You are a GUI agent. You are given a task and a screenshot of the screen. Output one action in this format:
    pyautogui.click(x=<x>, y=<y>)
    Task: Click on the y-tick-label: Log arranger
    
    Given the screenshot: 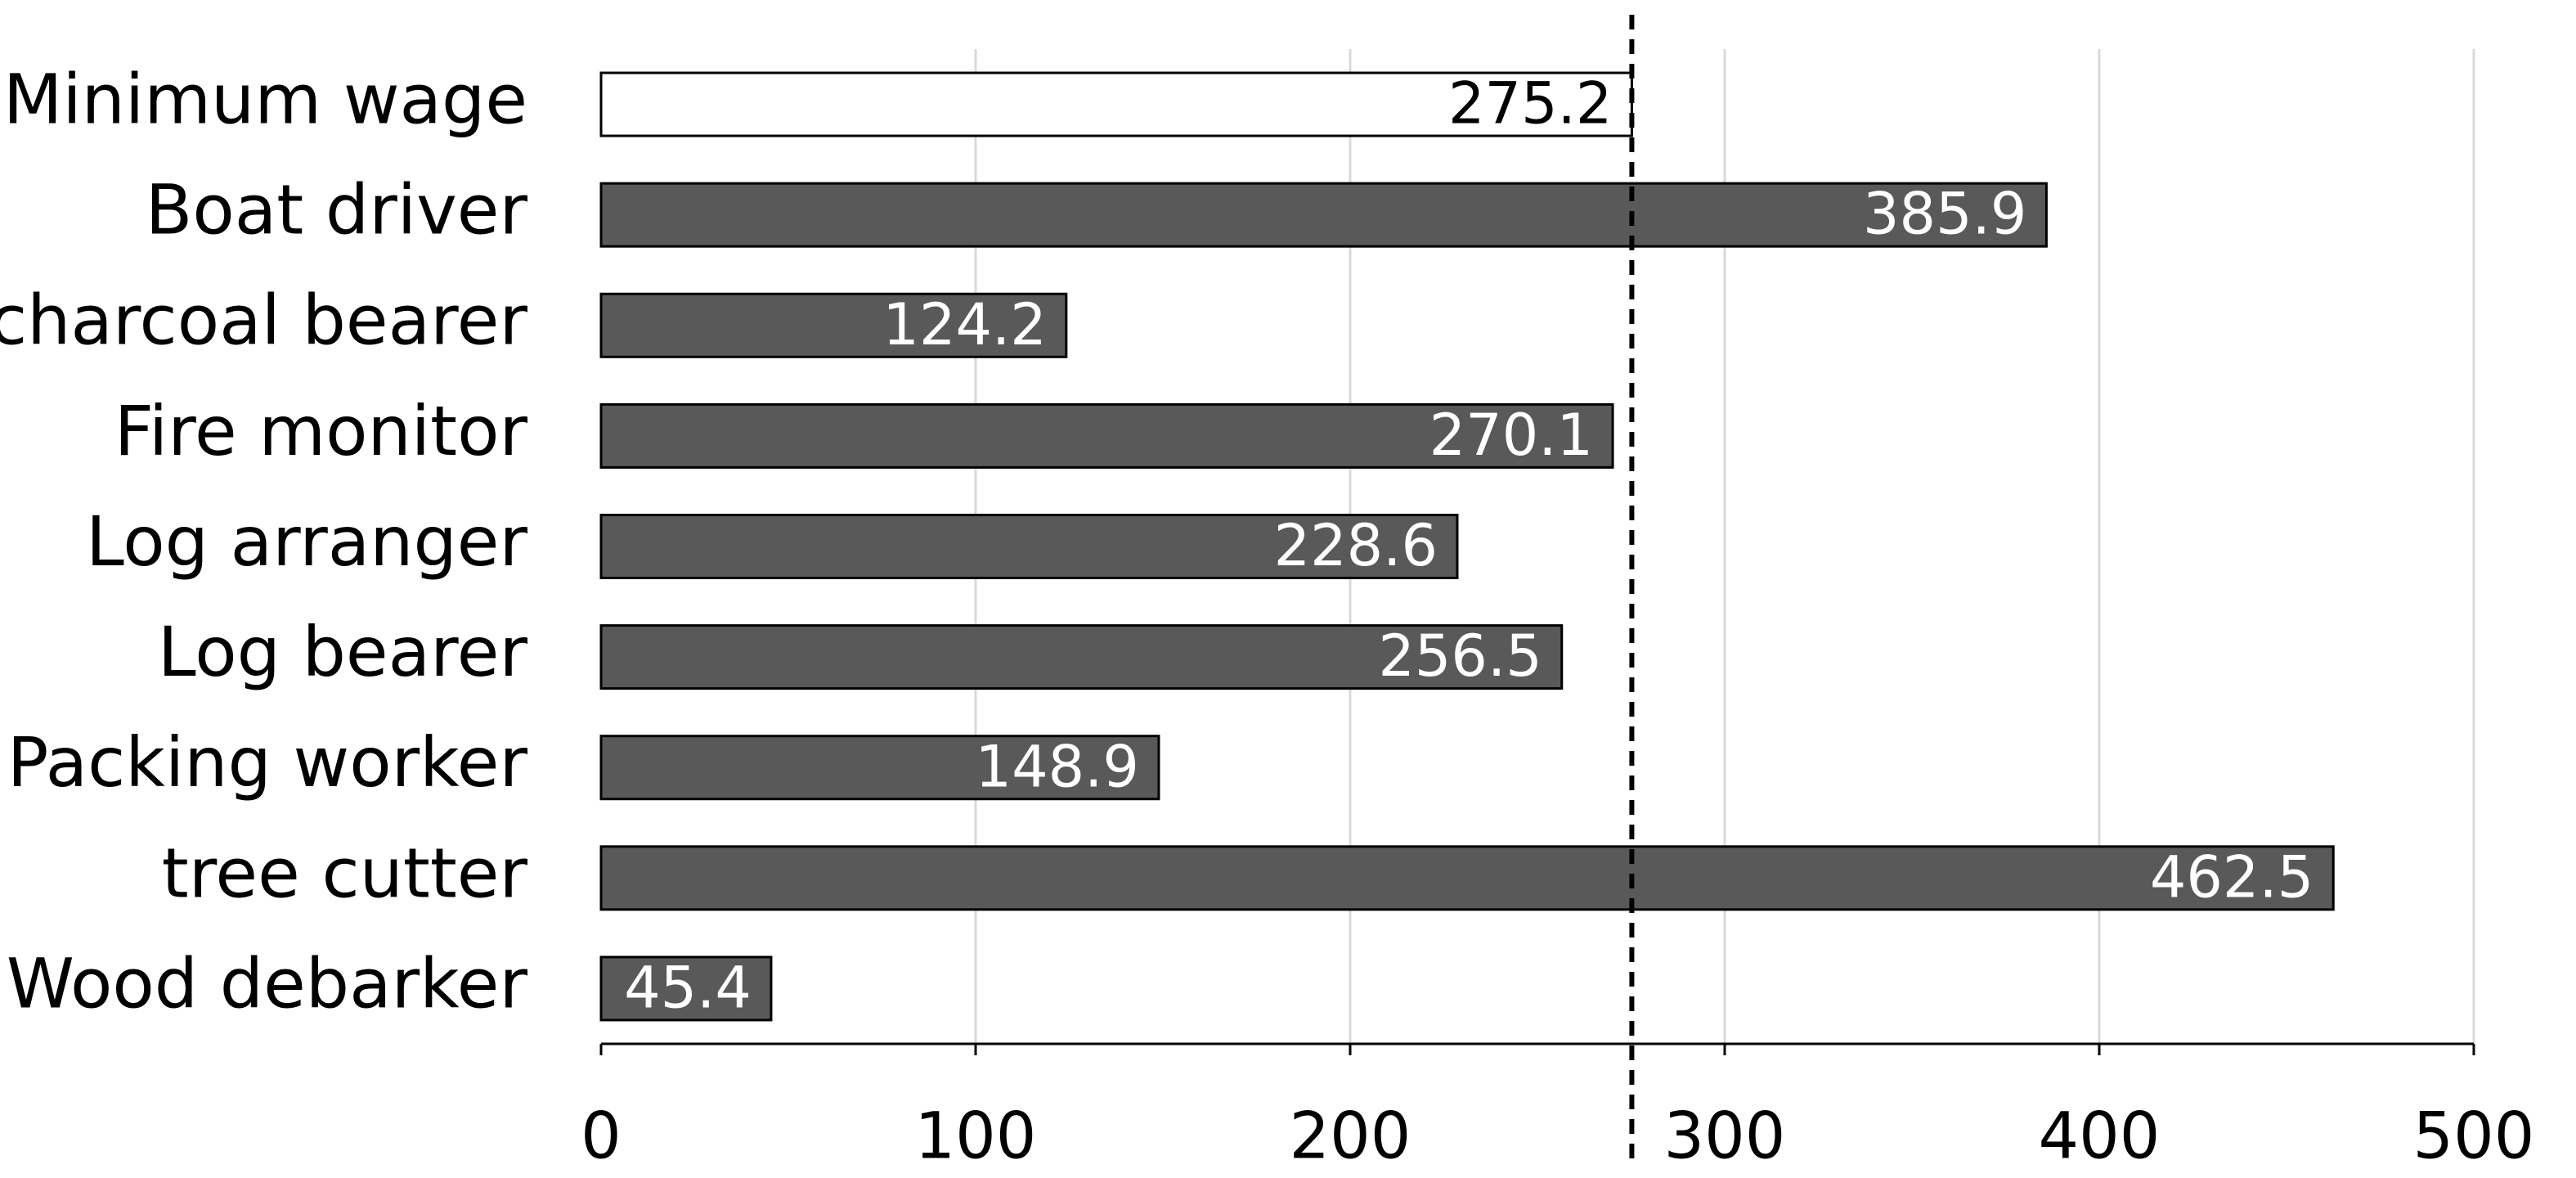 What is the action you would take?
    pyautogui.click(x=307, y=541)
    